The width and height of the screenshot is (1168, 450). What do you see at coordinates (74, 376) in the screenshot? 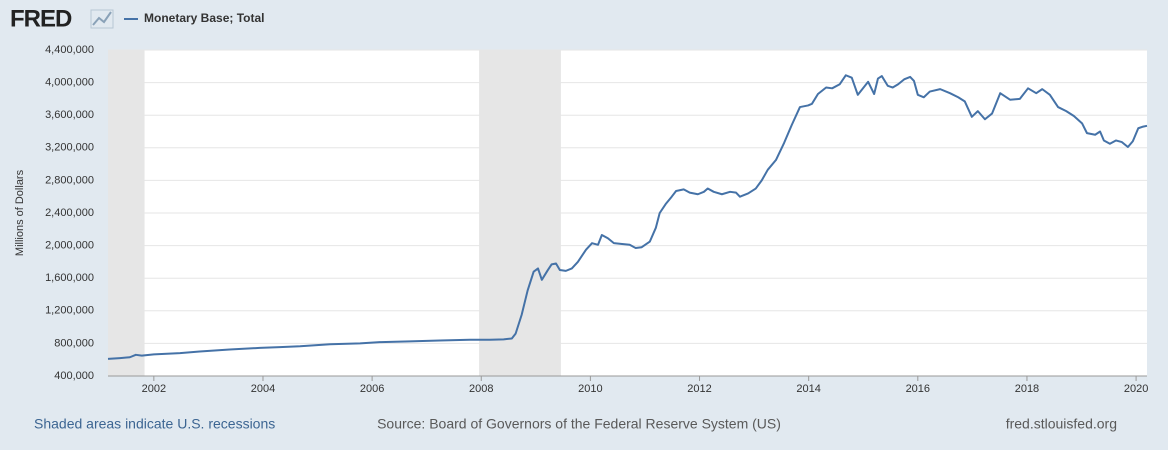
I see `y-tick-label: 400,000` at bounding box center [74, 376].